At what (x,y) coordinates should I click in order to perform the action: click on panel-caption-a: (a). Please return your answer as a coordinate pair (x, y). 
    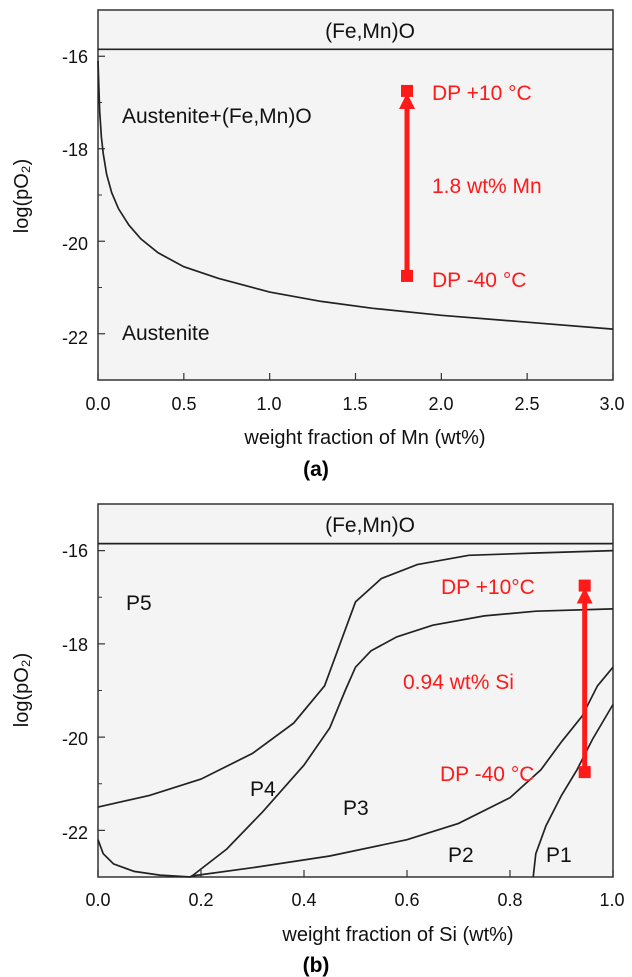
    Looking at the image, I should click on (316, 469).